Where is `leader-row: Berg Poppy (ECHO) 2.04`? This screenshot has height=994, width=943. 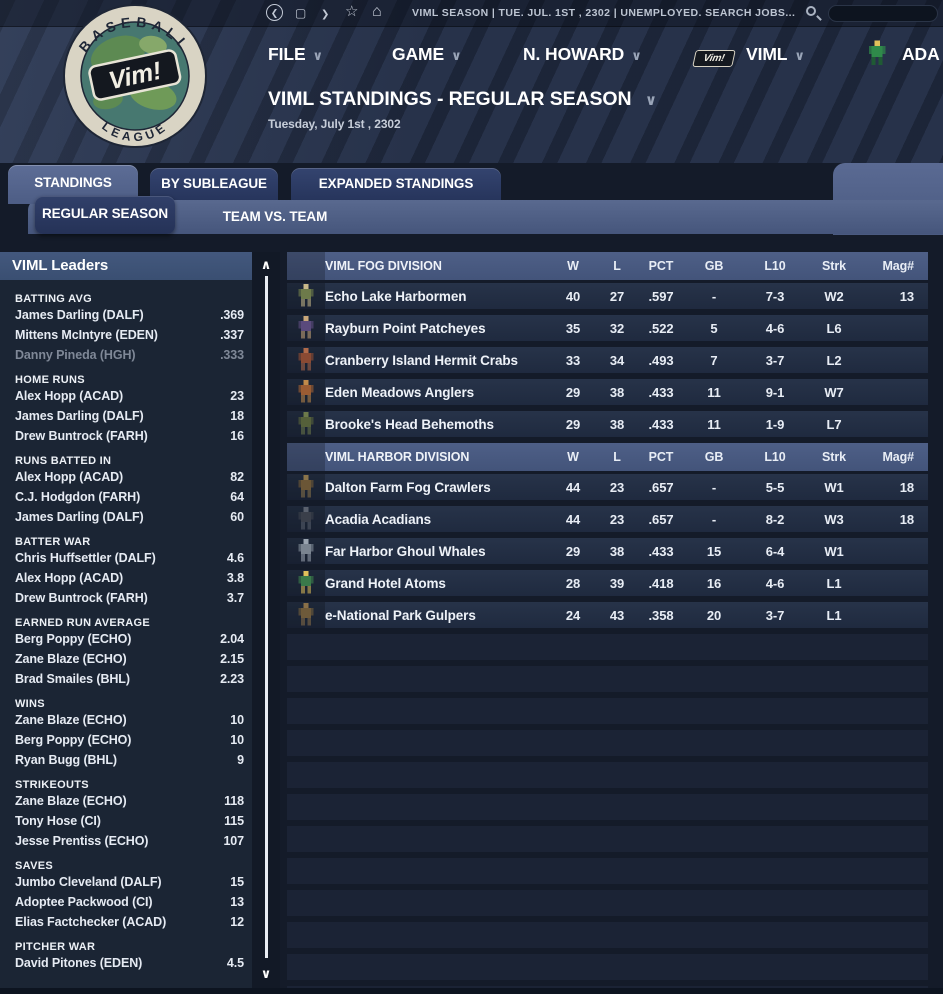
leader-row: Berg Poppy (ECHO) 2.04 is located at coordinates (130, 639).